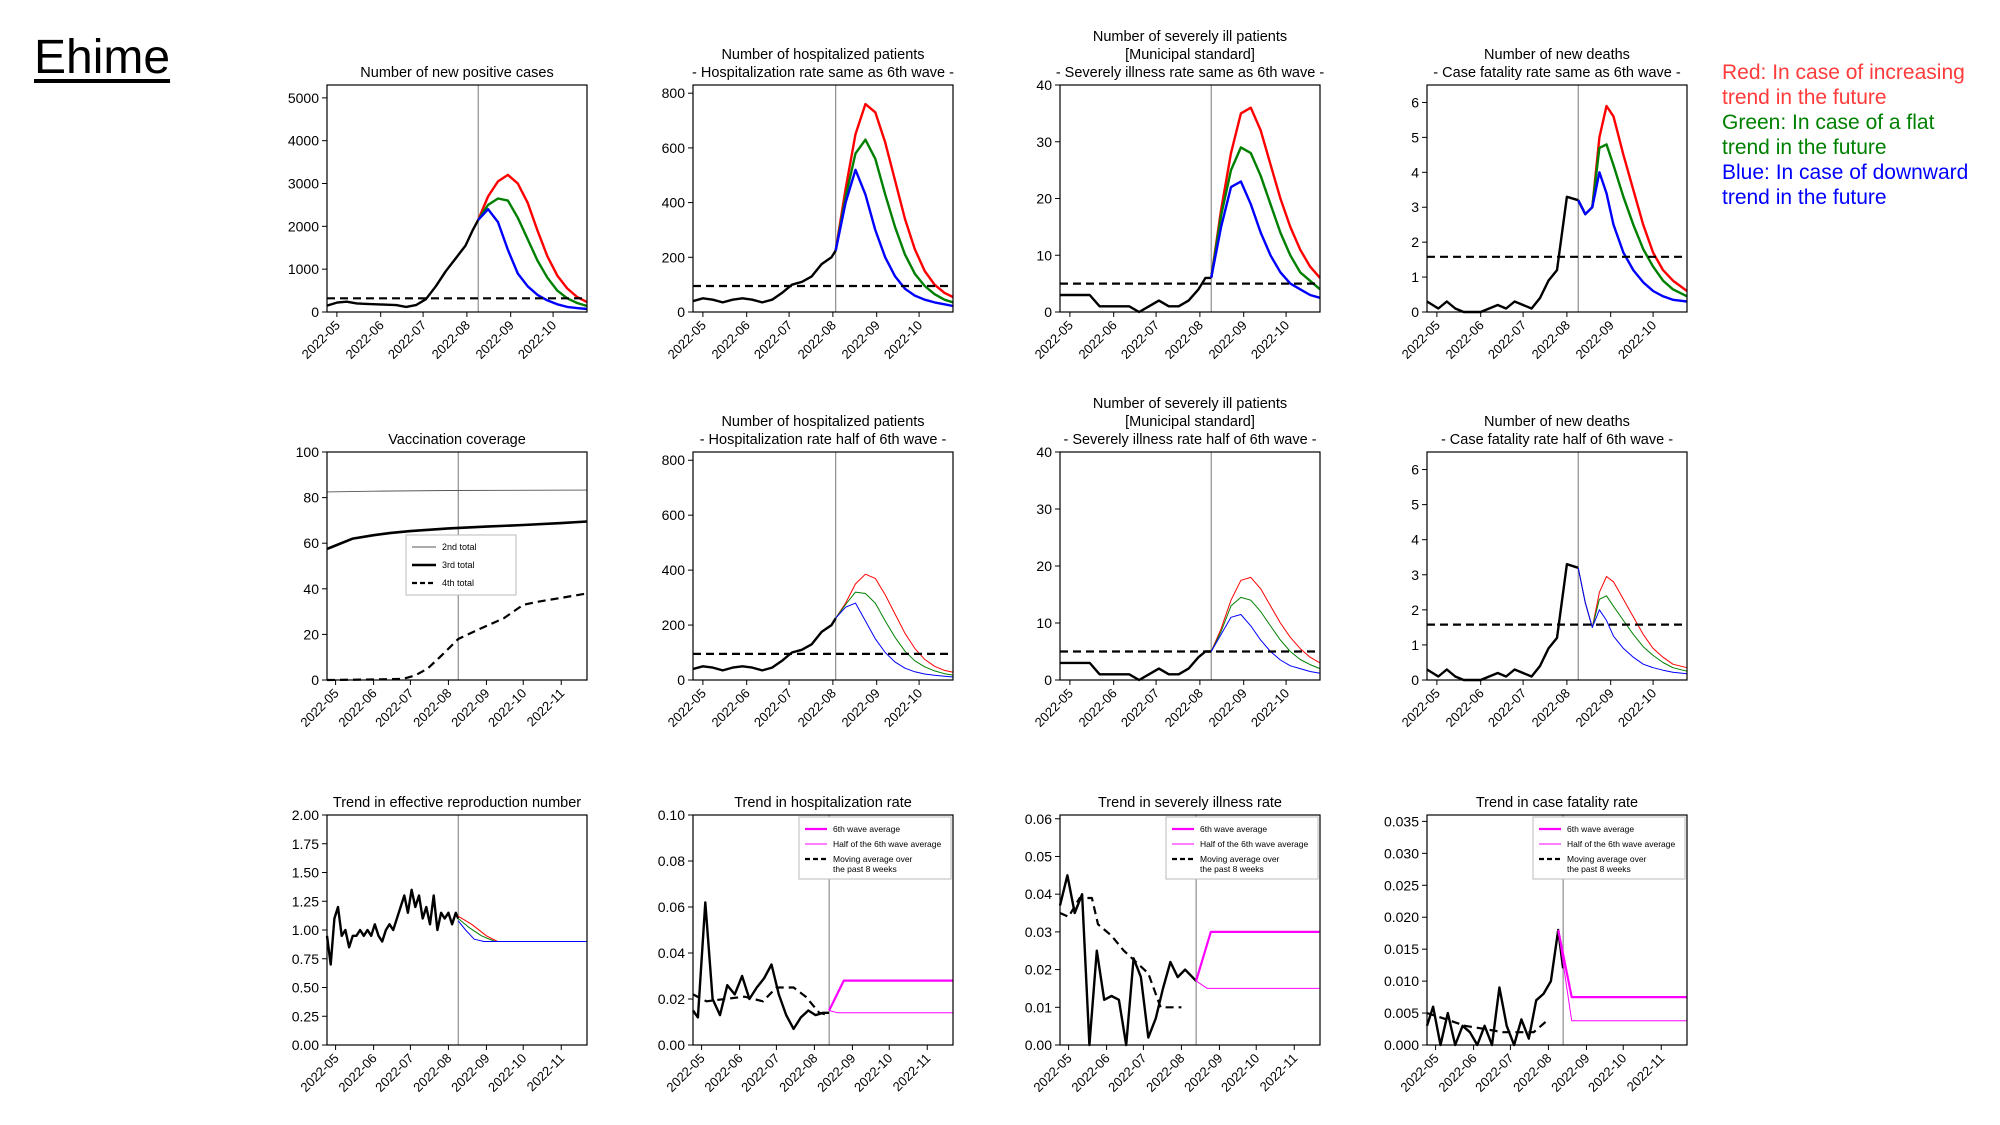 The width and height of the screenshot is (2000, 1125). What do you see at coordinates (674, 257) in the screenshot?
I see `y-tick-label: 200` at bounding box center [674, 257].